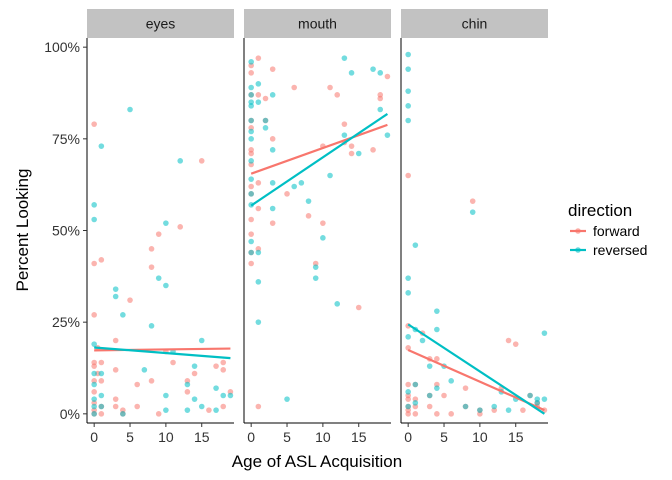 The width and height of the screenshot is (672, 480). Describe the element at coordinates (317, 23) in the screenshot. I see `facet-strip-mouth` at that location.